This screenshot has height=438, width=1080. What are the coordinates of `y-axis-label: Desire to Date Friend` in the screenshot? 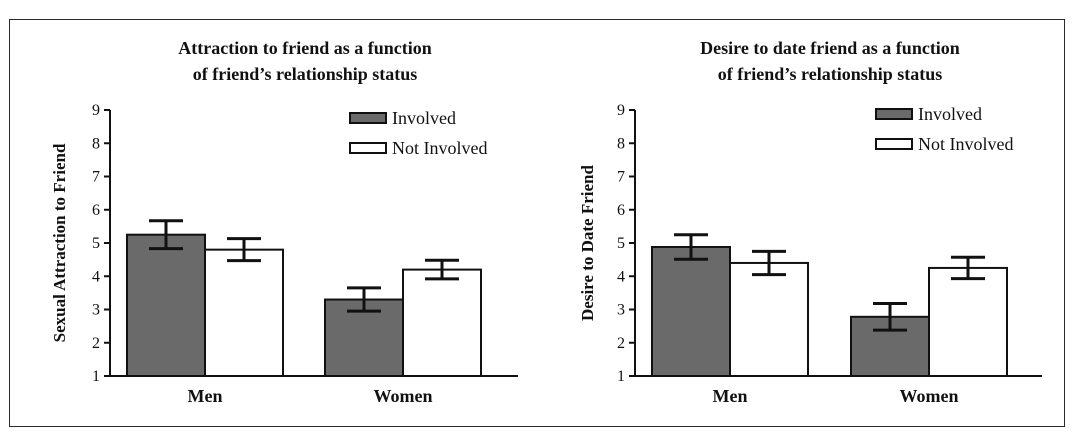 It's located at (587, 242).